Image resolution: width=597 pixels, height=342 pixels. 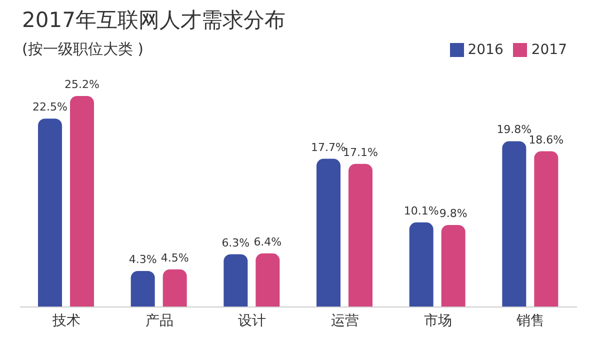 I want to click on data-label: 6.3%, so click(x=236, y=243).